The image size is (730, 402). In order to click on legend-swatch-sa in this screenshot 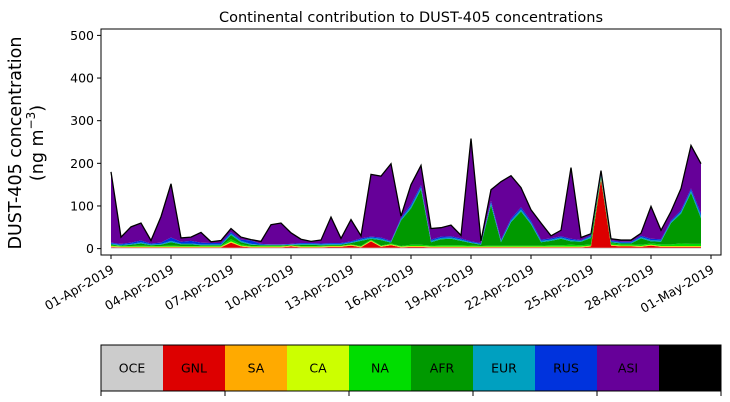, I will do `click(256, 368)`.